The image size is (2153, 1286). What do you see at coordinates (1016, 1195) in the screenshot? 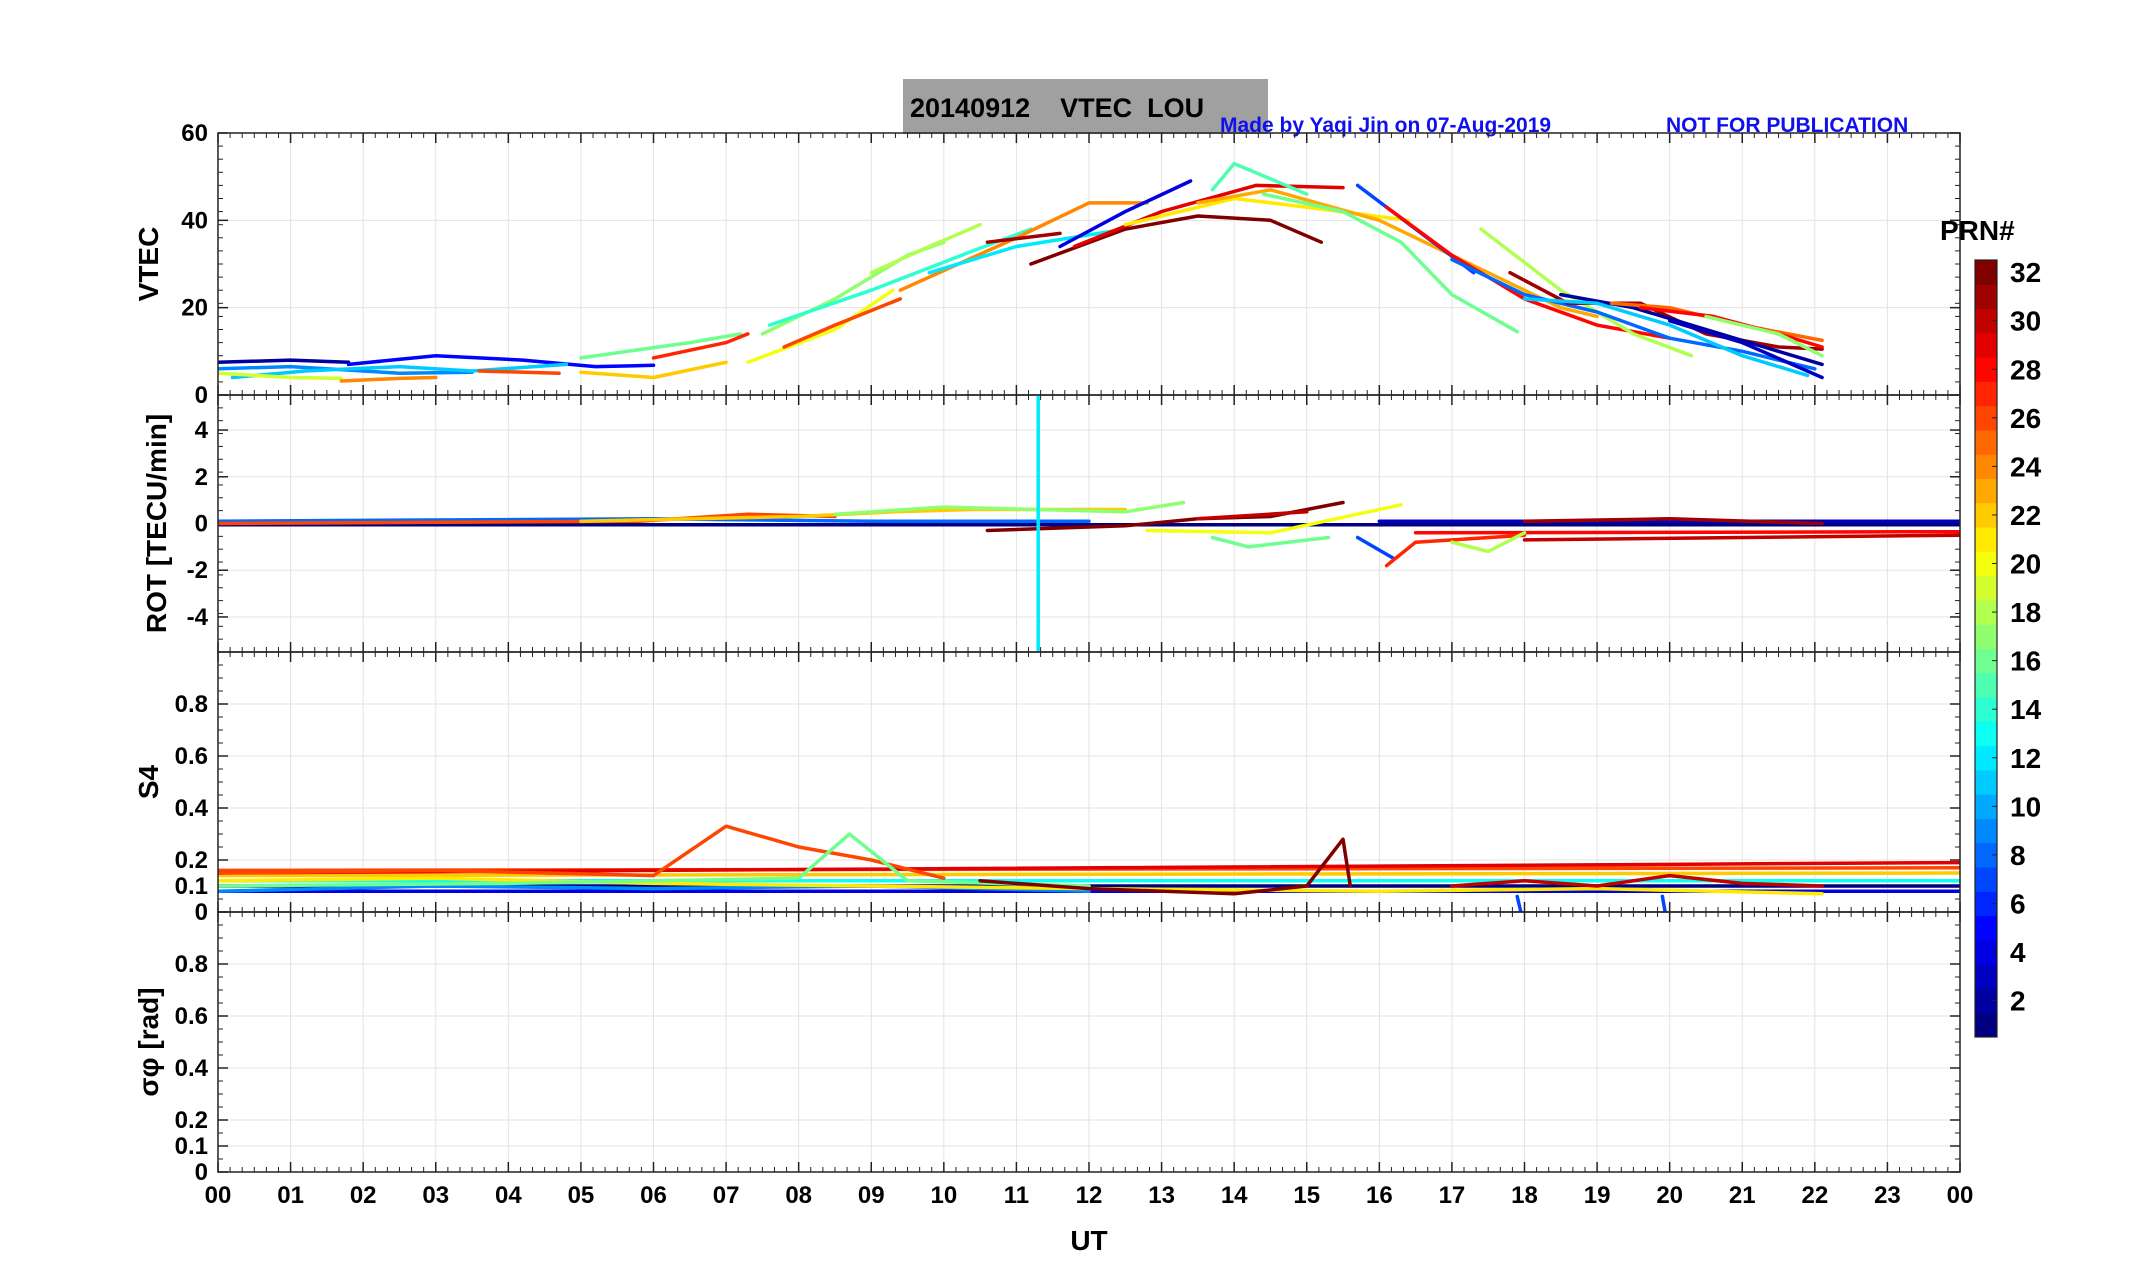
I see `x-tick-label: 11` at bounding box center [1016, 1195].